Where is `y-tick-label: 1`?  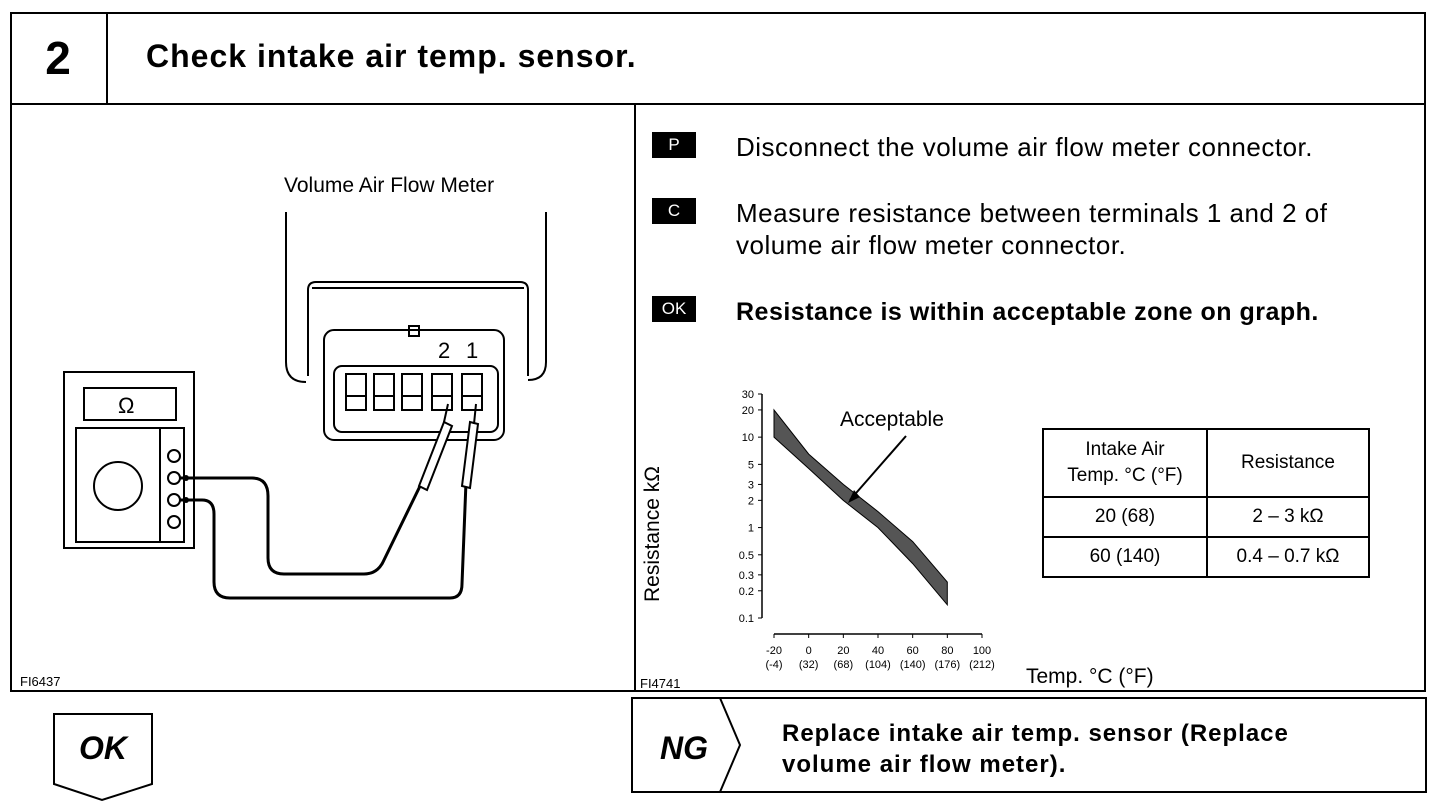 y-tick-label: 1 is located at coordinates (751, 529).